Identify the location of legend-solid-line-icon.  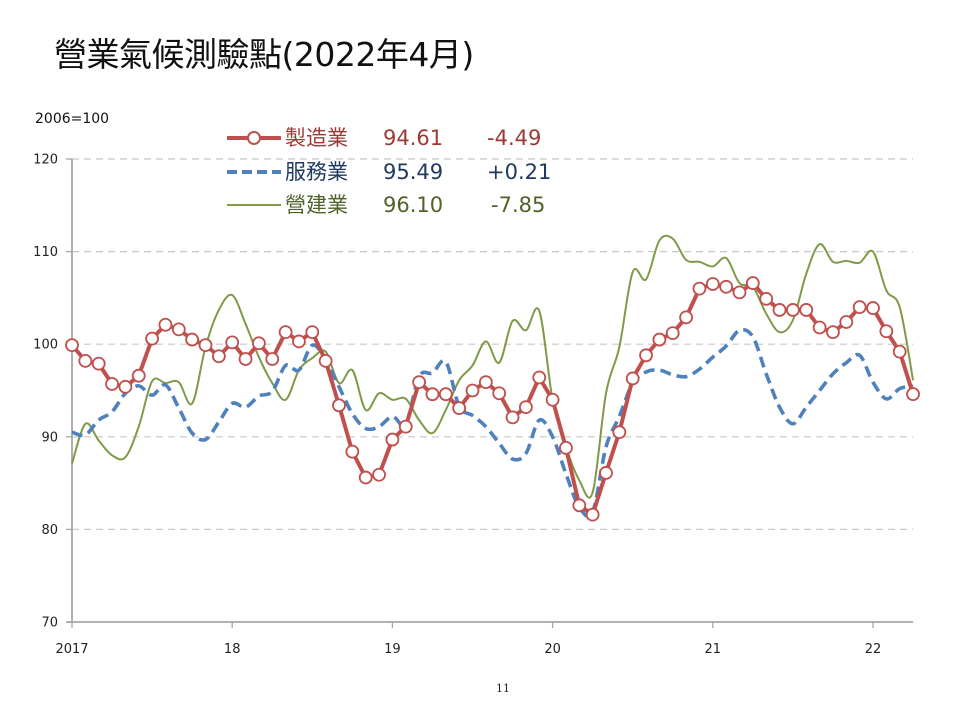
(254, 205).